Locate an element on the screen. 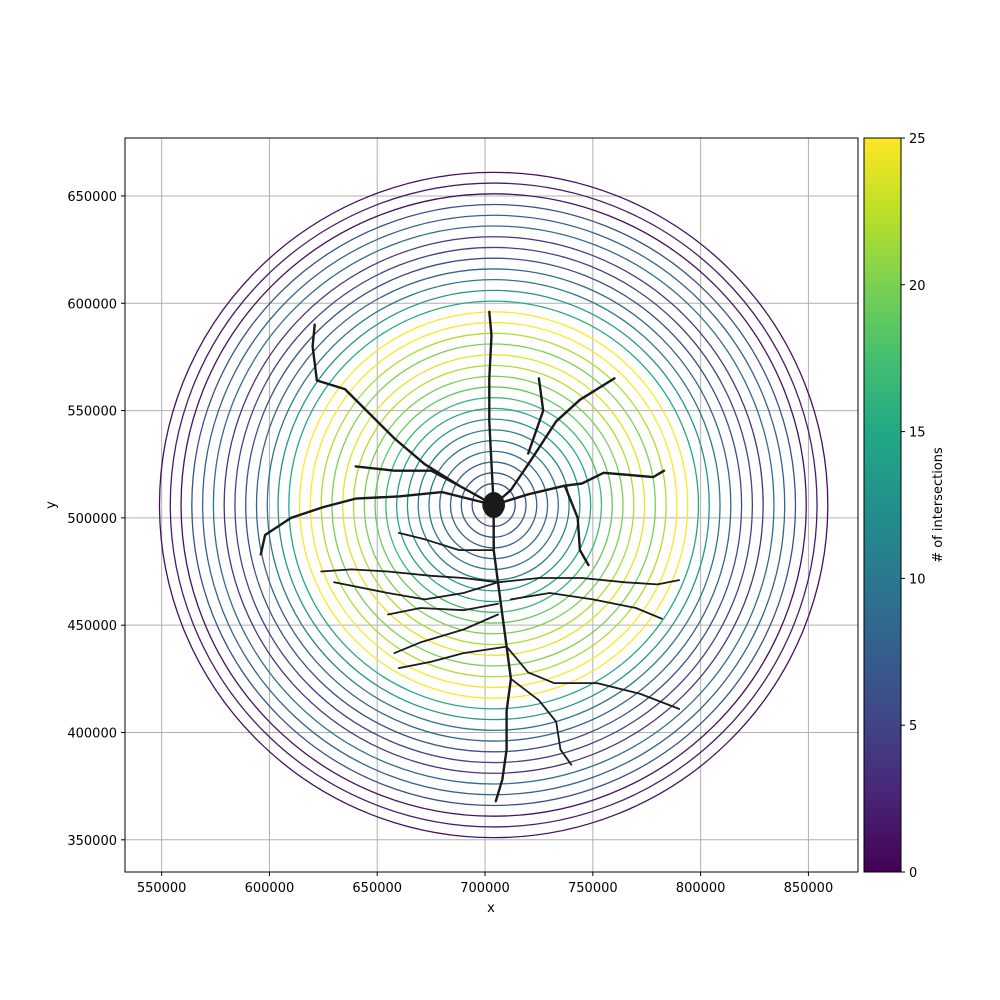 Image resolution: width=1000 pixels, height=1000 pixels. x-tick-label-4: 750000 is located at coordinates (593, 888).